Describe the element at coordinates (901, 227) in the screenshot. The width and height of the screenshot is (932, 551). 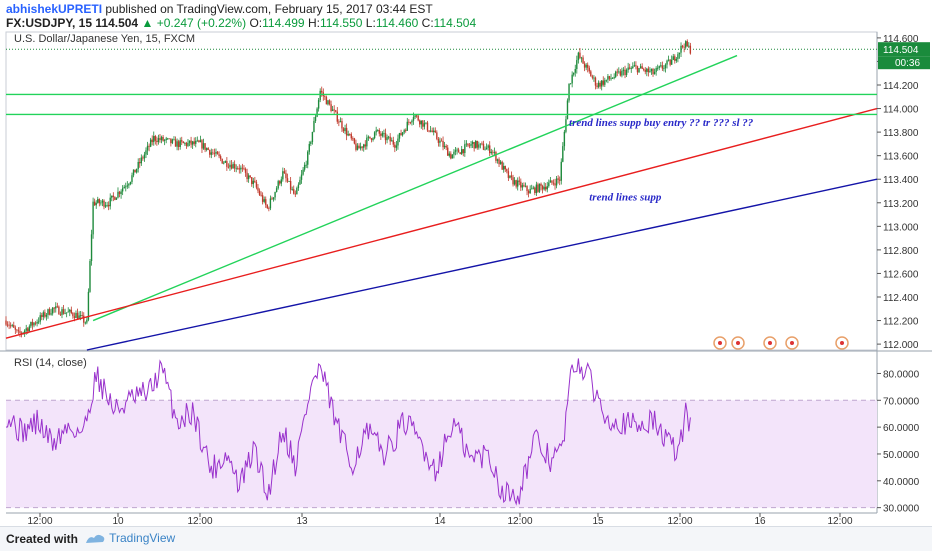
I see `price-tick-label: 113.000` at that location.